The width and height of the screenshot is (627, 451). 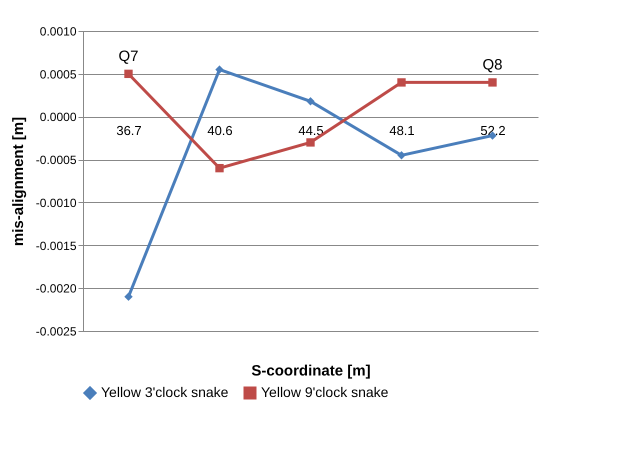 I want to click on y-tick-label: -0.0025, so click(x=56, y=331).